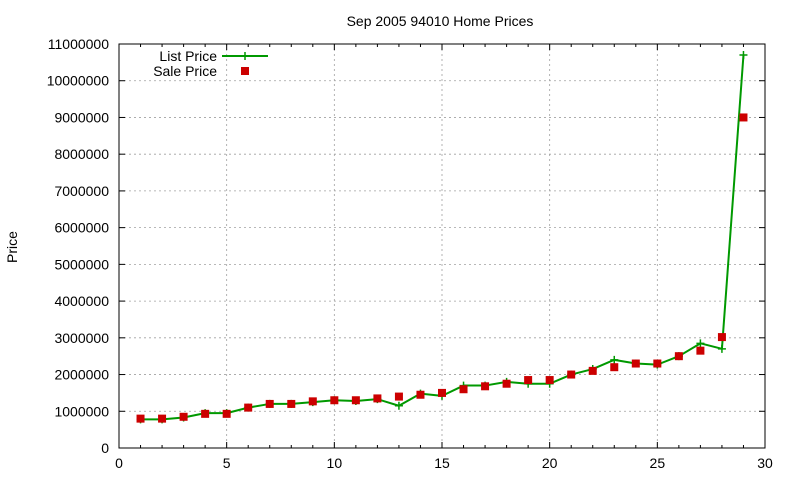 This screenshot has height=480, width=800. I want to click on legend-label-list-price: List Price, so click(188, 56).